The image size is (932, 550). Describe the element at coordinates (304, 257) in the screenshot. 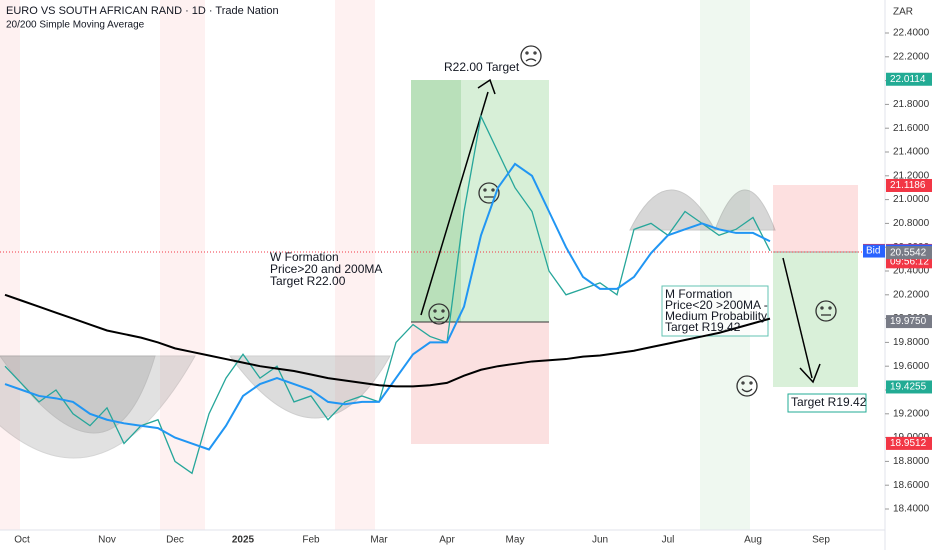

I see `annotation: W Formation` at that location.